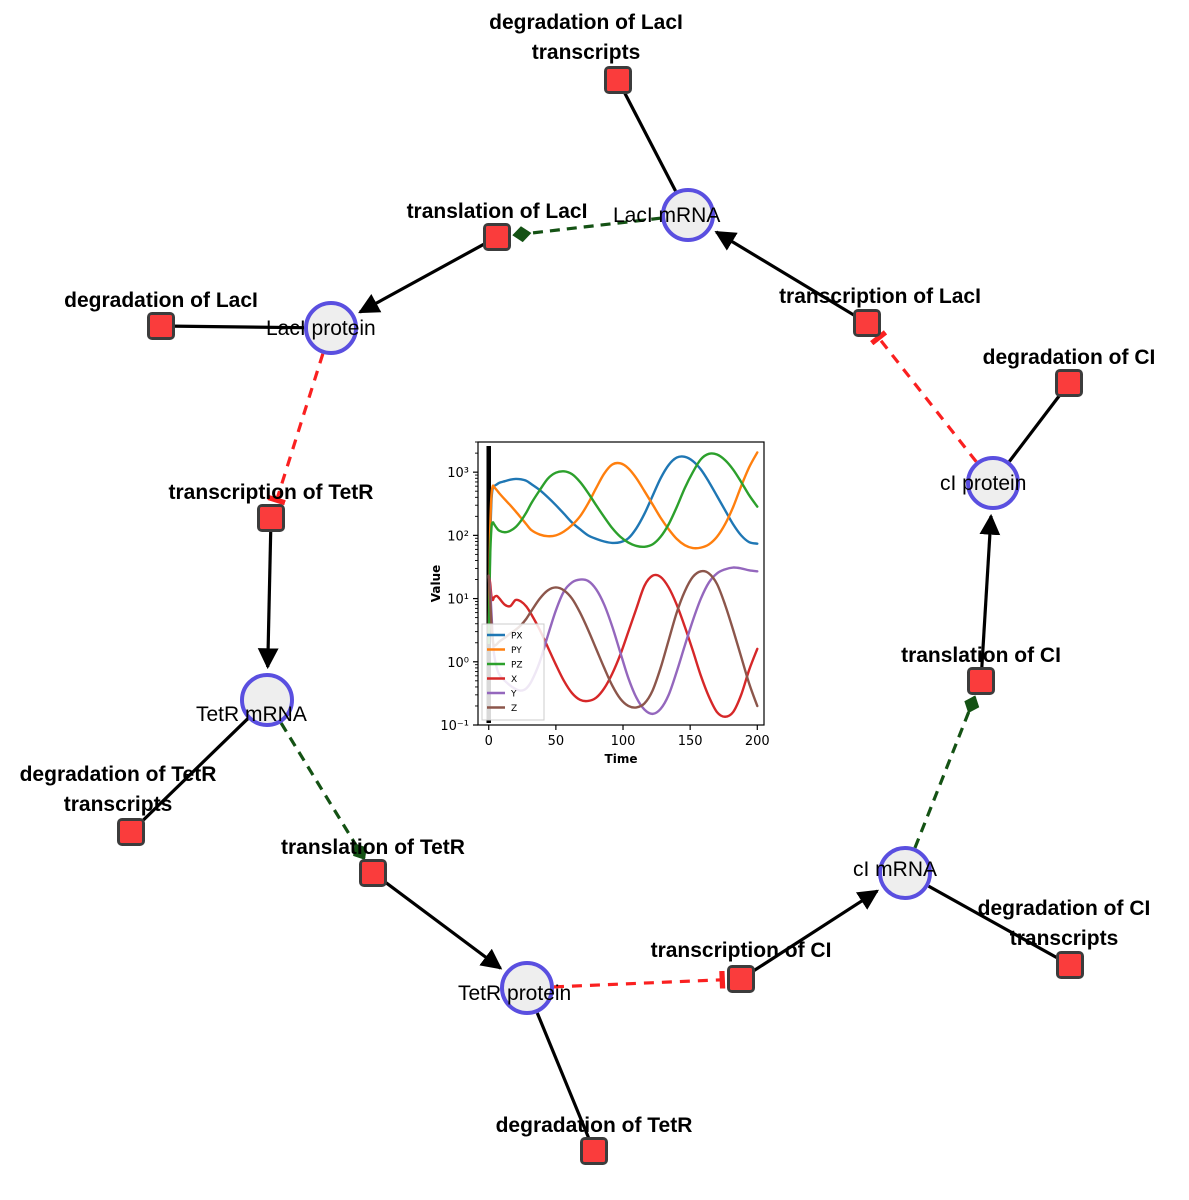 The width and height of the screenshot is (1189, 1200). Describe the element at coordinates (690, 741) in the screenshot. I see `chart-xticklabel: 150` at that location.